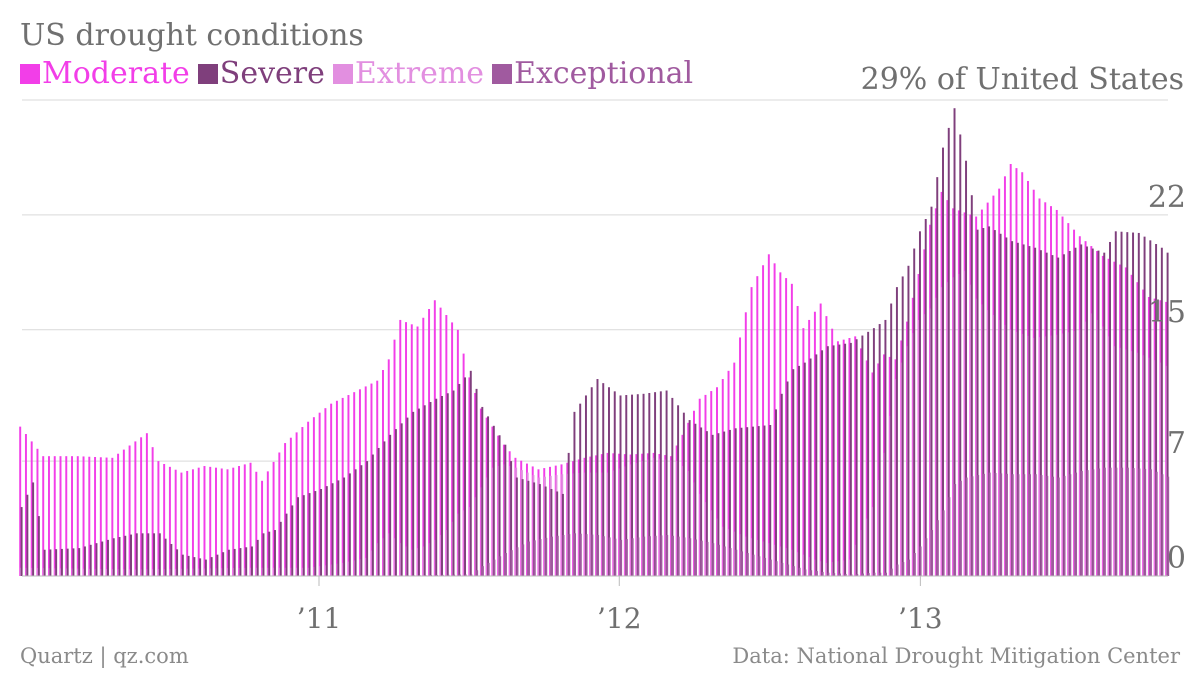 Image resolution: width=1200 pixels, height=676 pixels. Describe the element at coordinates (104, 656) in the screenshot. I see `footer-source-credit: Quartz | qz.com` at that location.